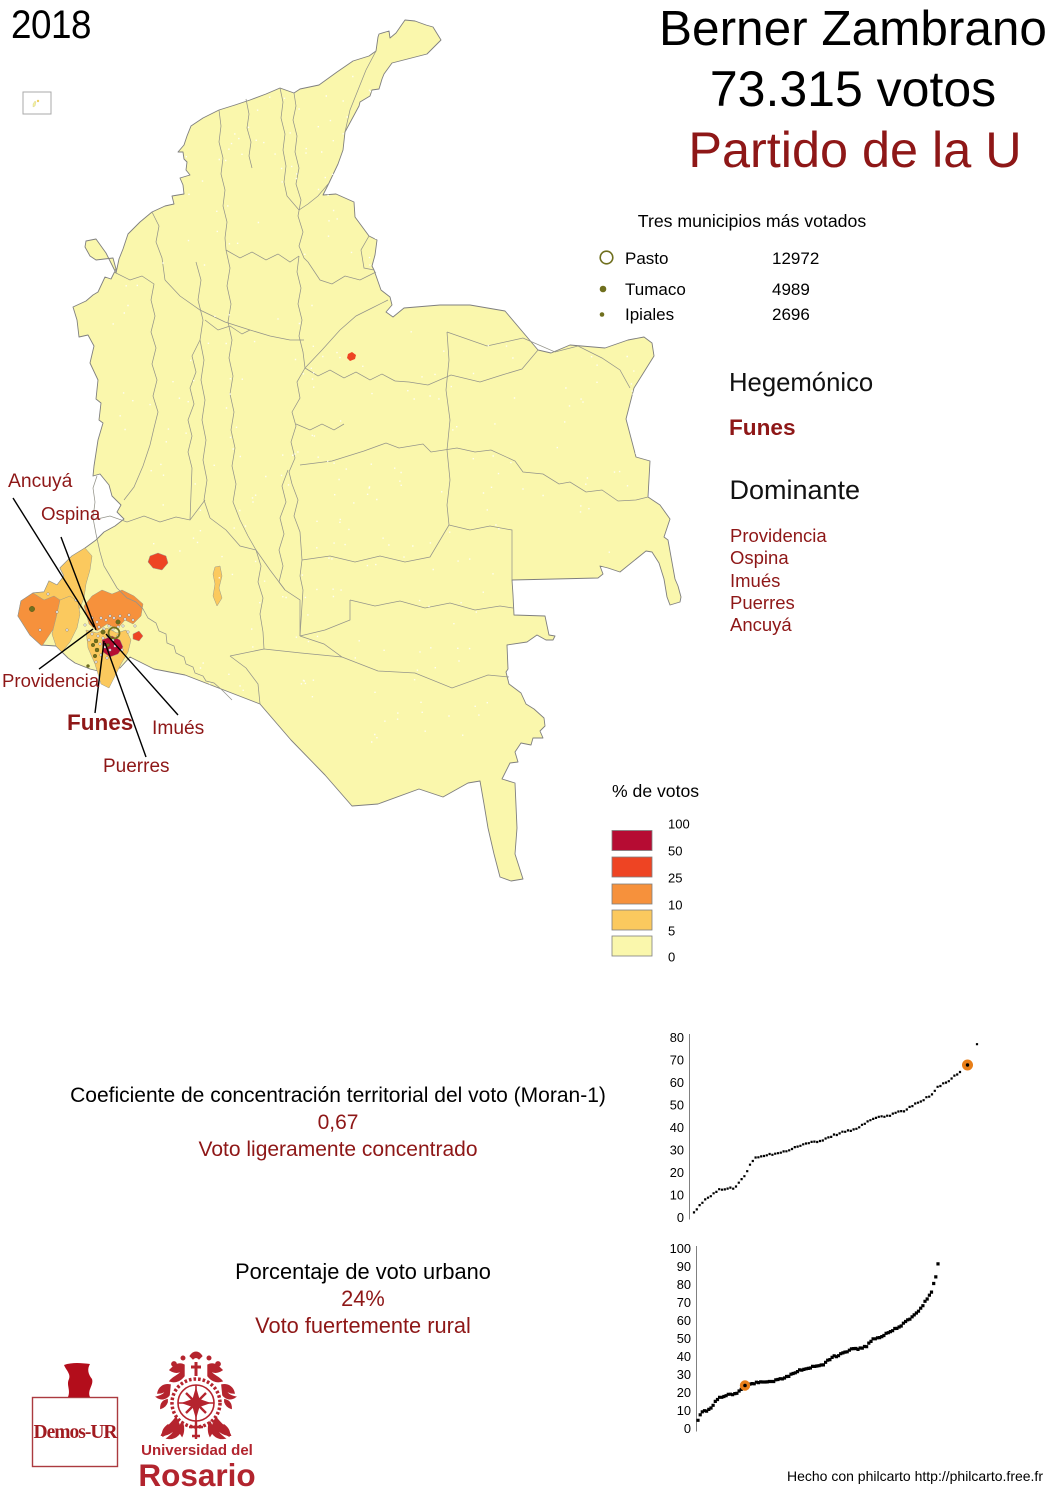 The height and width of the screenshot is (1494, 1056). Describe the element at coordinates (684, 1266) in the screenshot. I see `svg-text: 90` at that location.